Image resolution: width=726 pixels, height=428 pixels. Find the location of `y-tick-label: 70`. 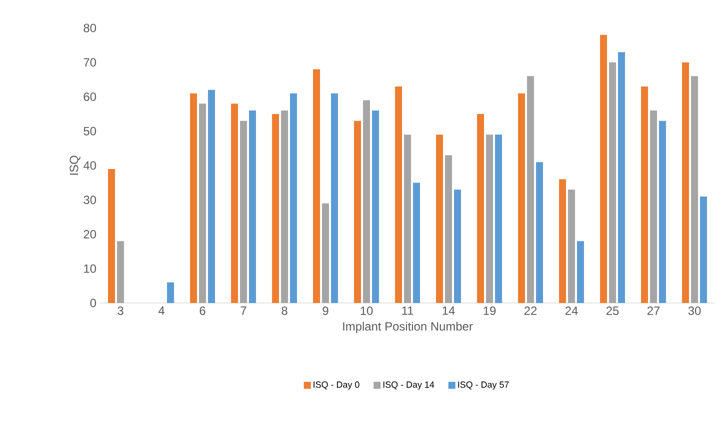

y-tick-label: 70 is located at coordinates (90, 62).